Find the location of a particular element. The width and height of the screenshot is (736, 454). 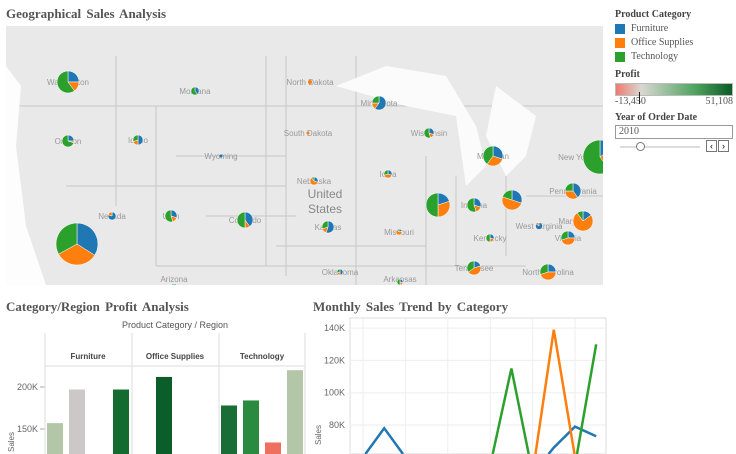

pie-idaho is located at coordinates (138, 140).